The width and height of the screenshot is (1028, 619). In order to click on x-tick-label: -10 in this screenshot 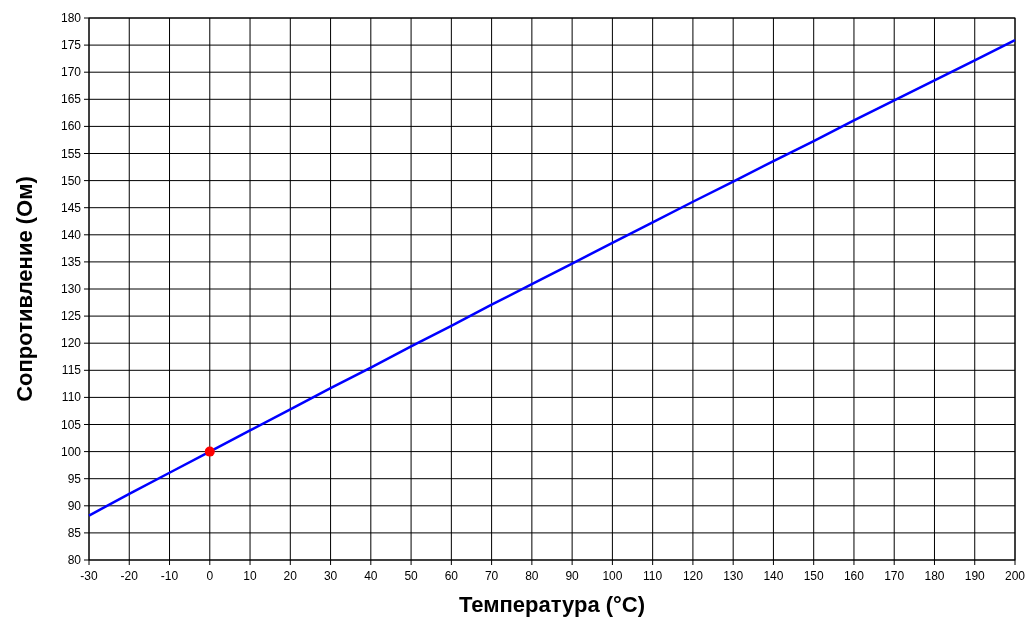, I will do `click(169, 576)`.